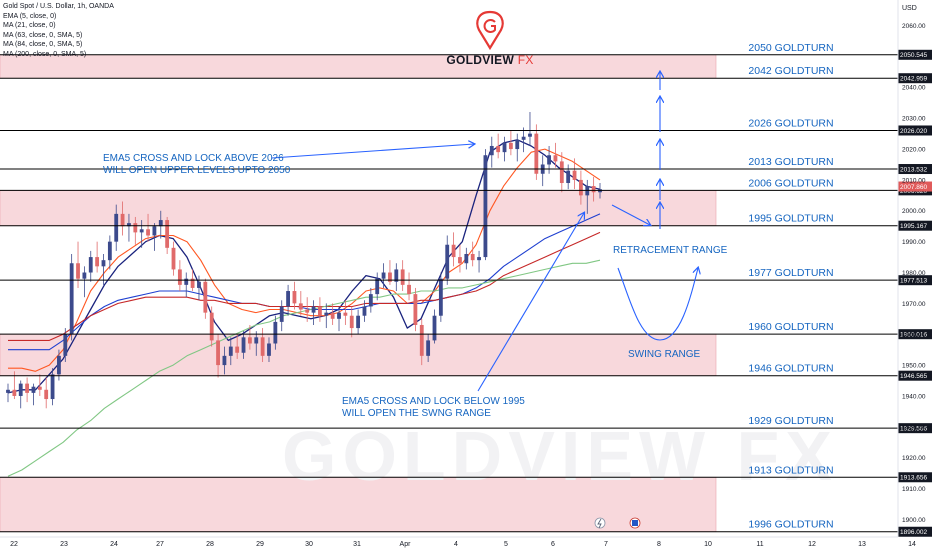 The image size is (932, 550). Describe the element at coordinates (914, 304) in the screenshot. I see `y-tick-7: 1970.00` at that location.